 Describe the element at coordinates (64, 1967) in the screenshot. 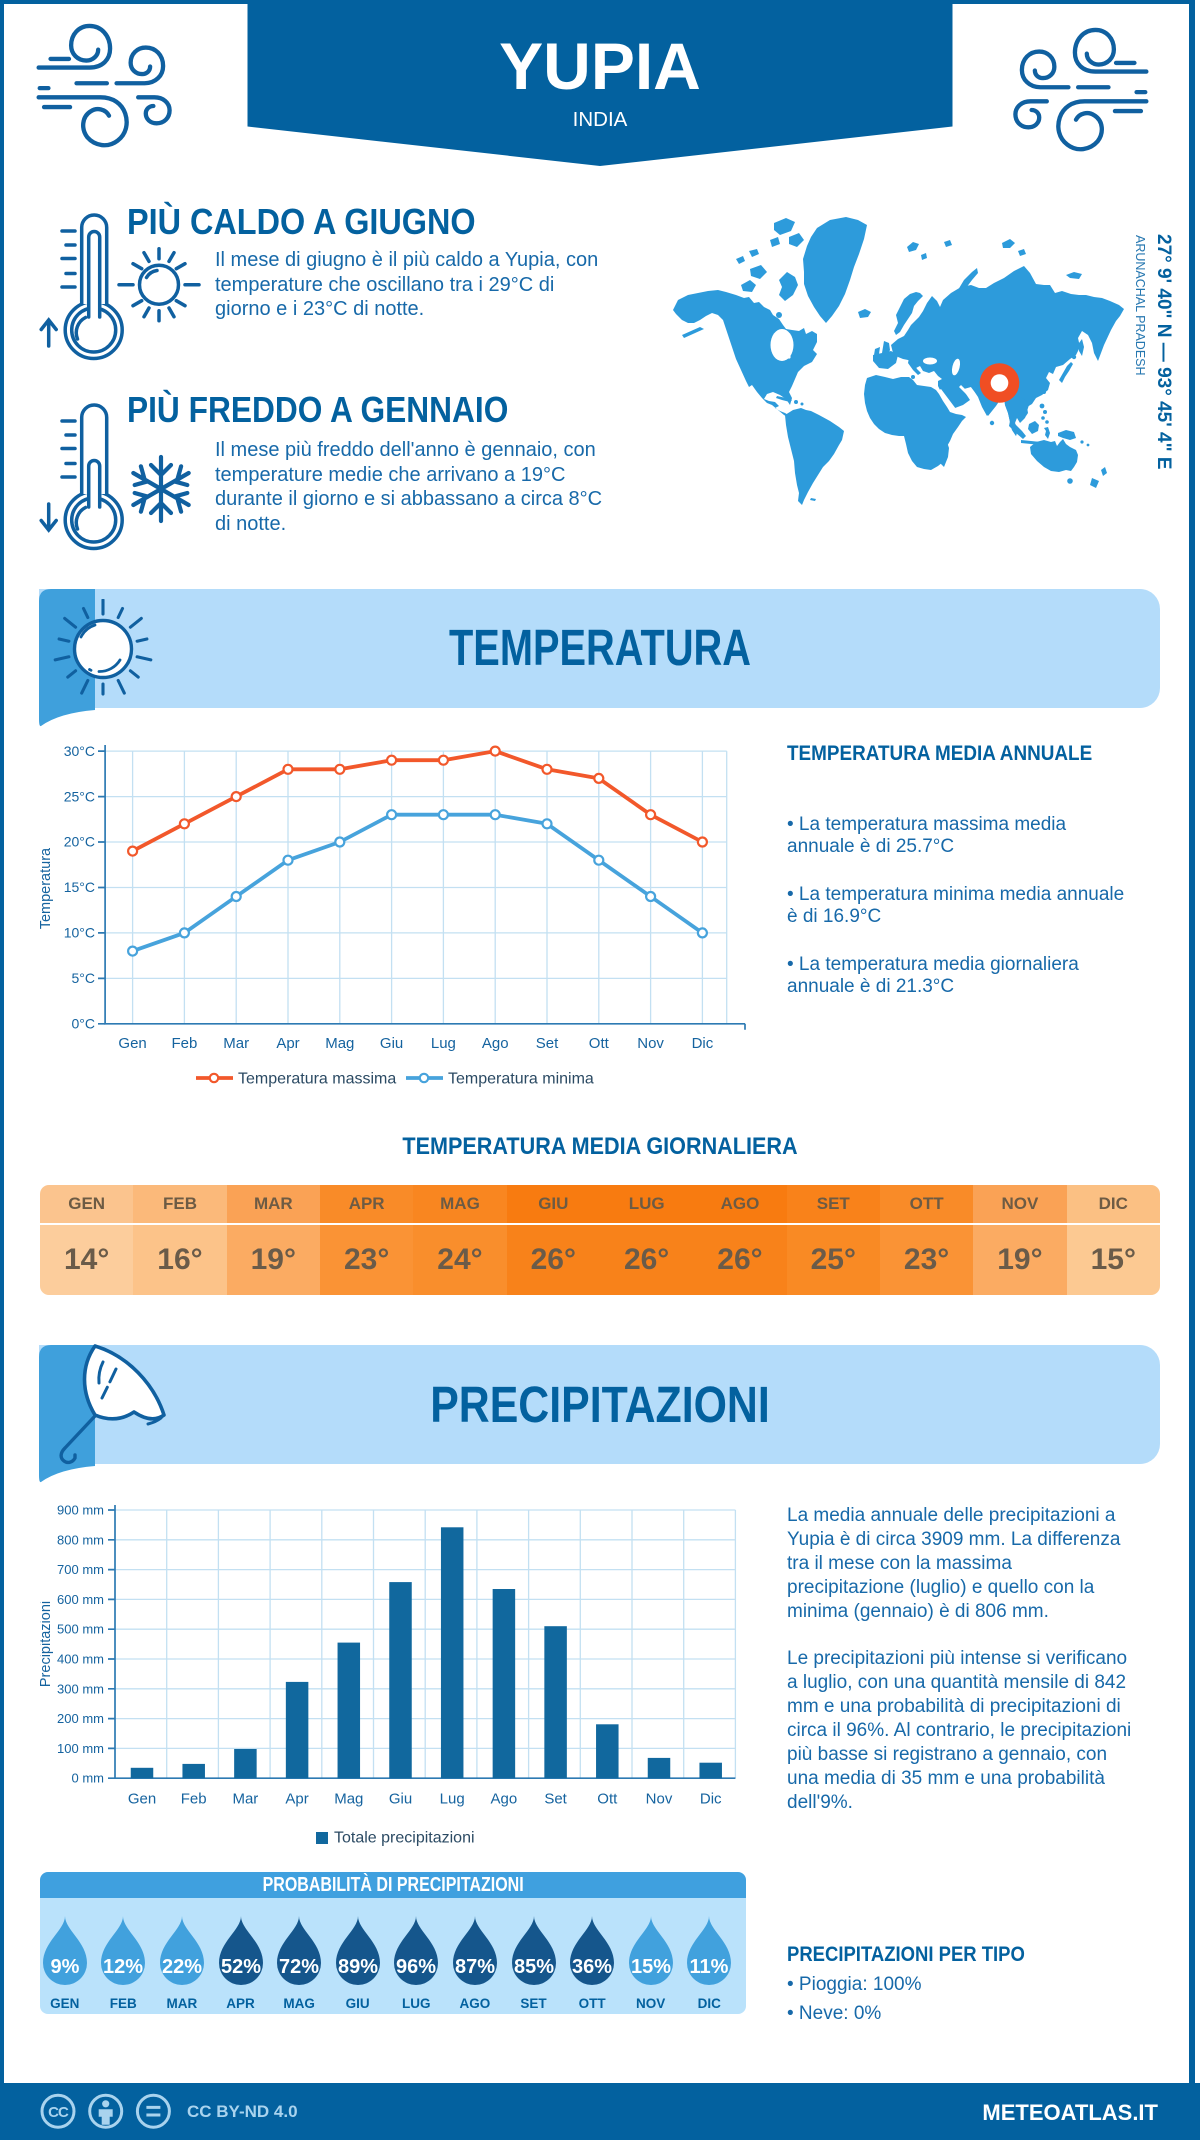

I see `svg-text: 9%` at that location.